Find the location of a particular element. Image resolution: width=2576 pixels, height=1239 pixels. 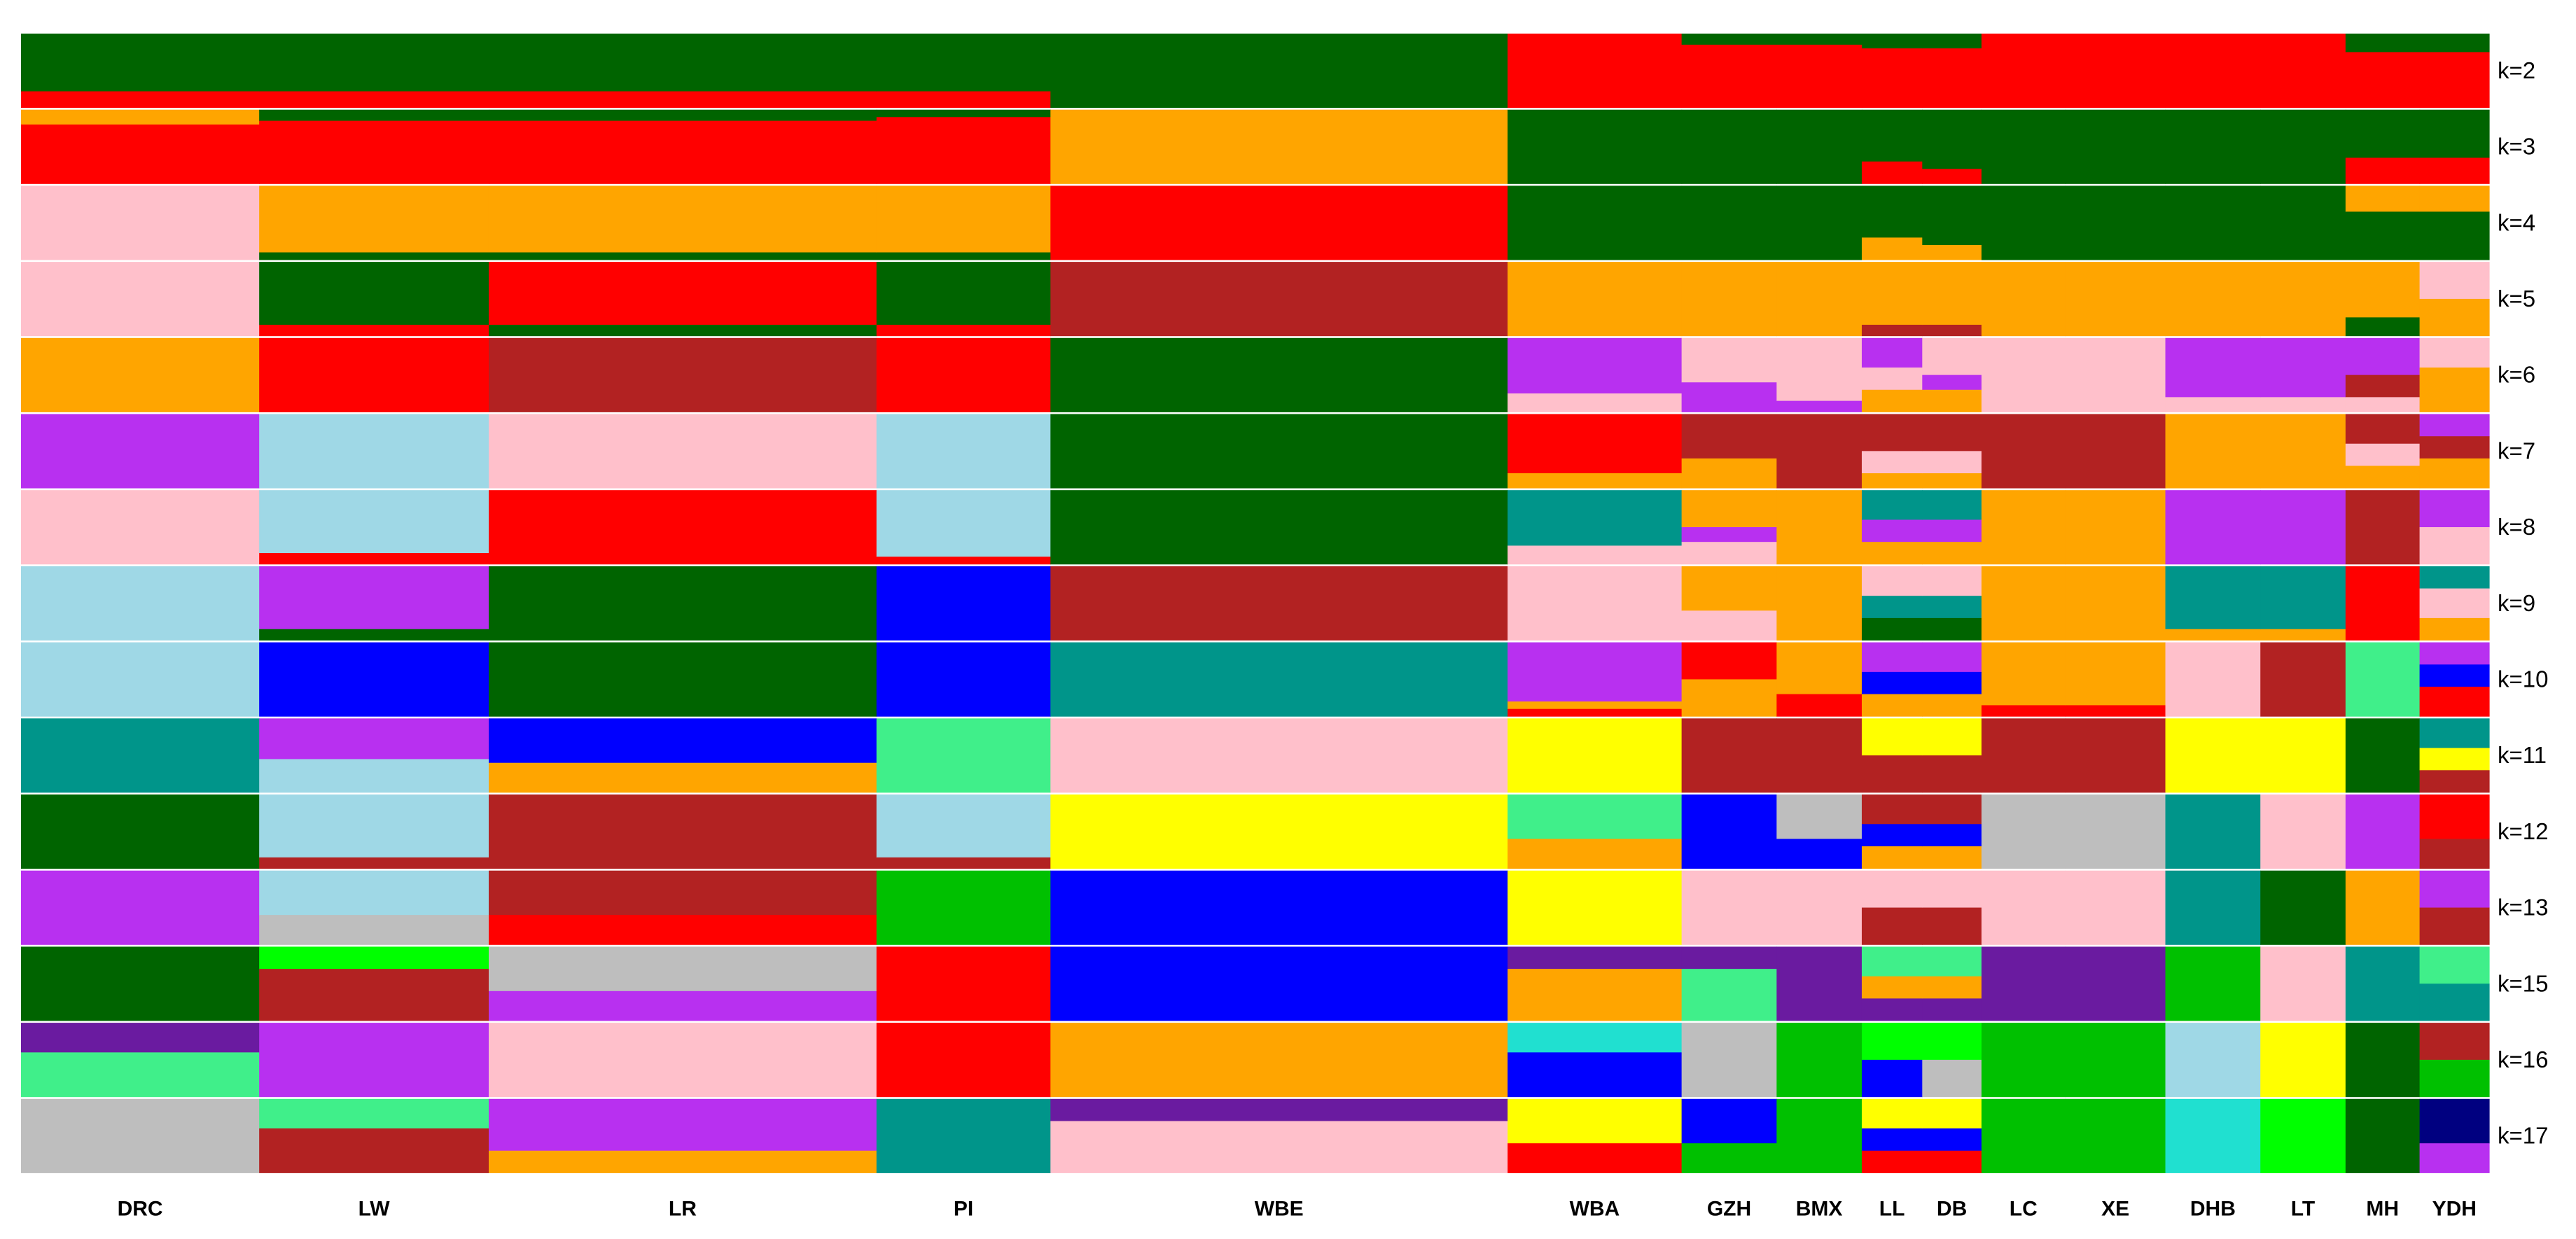

bar-segment-lr-red is located at coordinates (682, 152).